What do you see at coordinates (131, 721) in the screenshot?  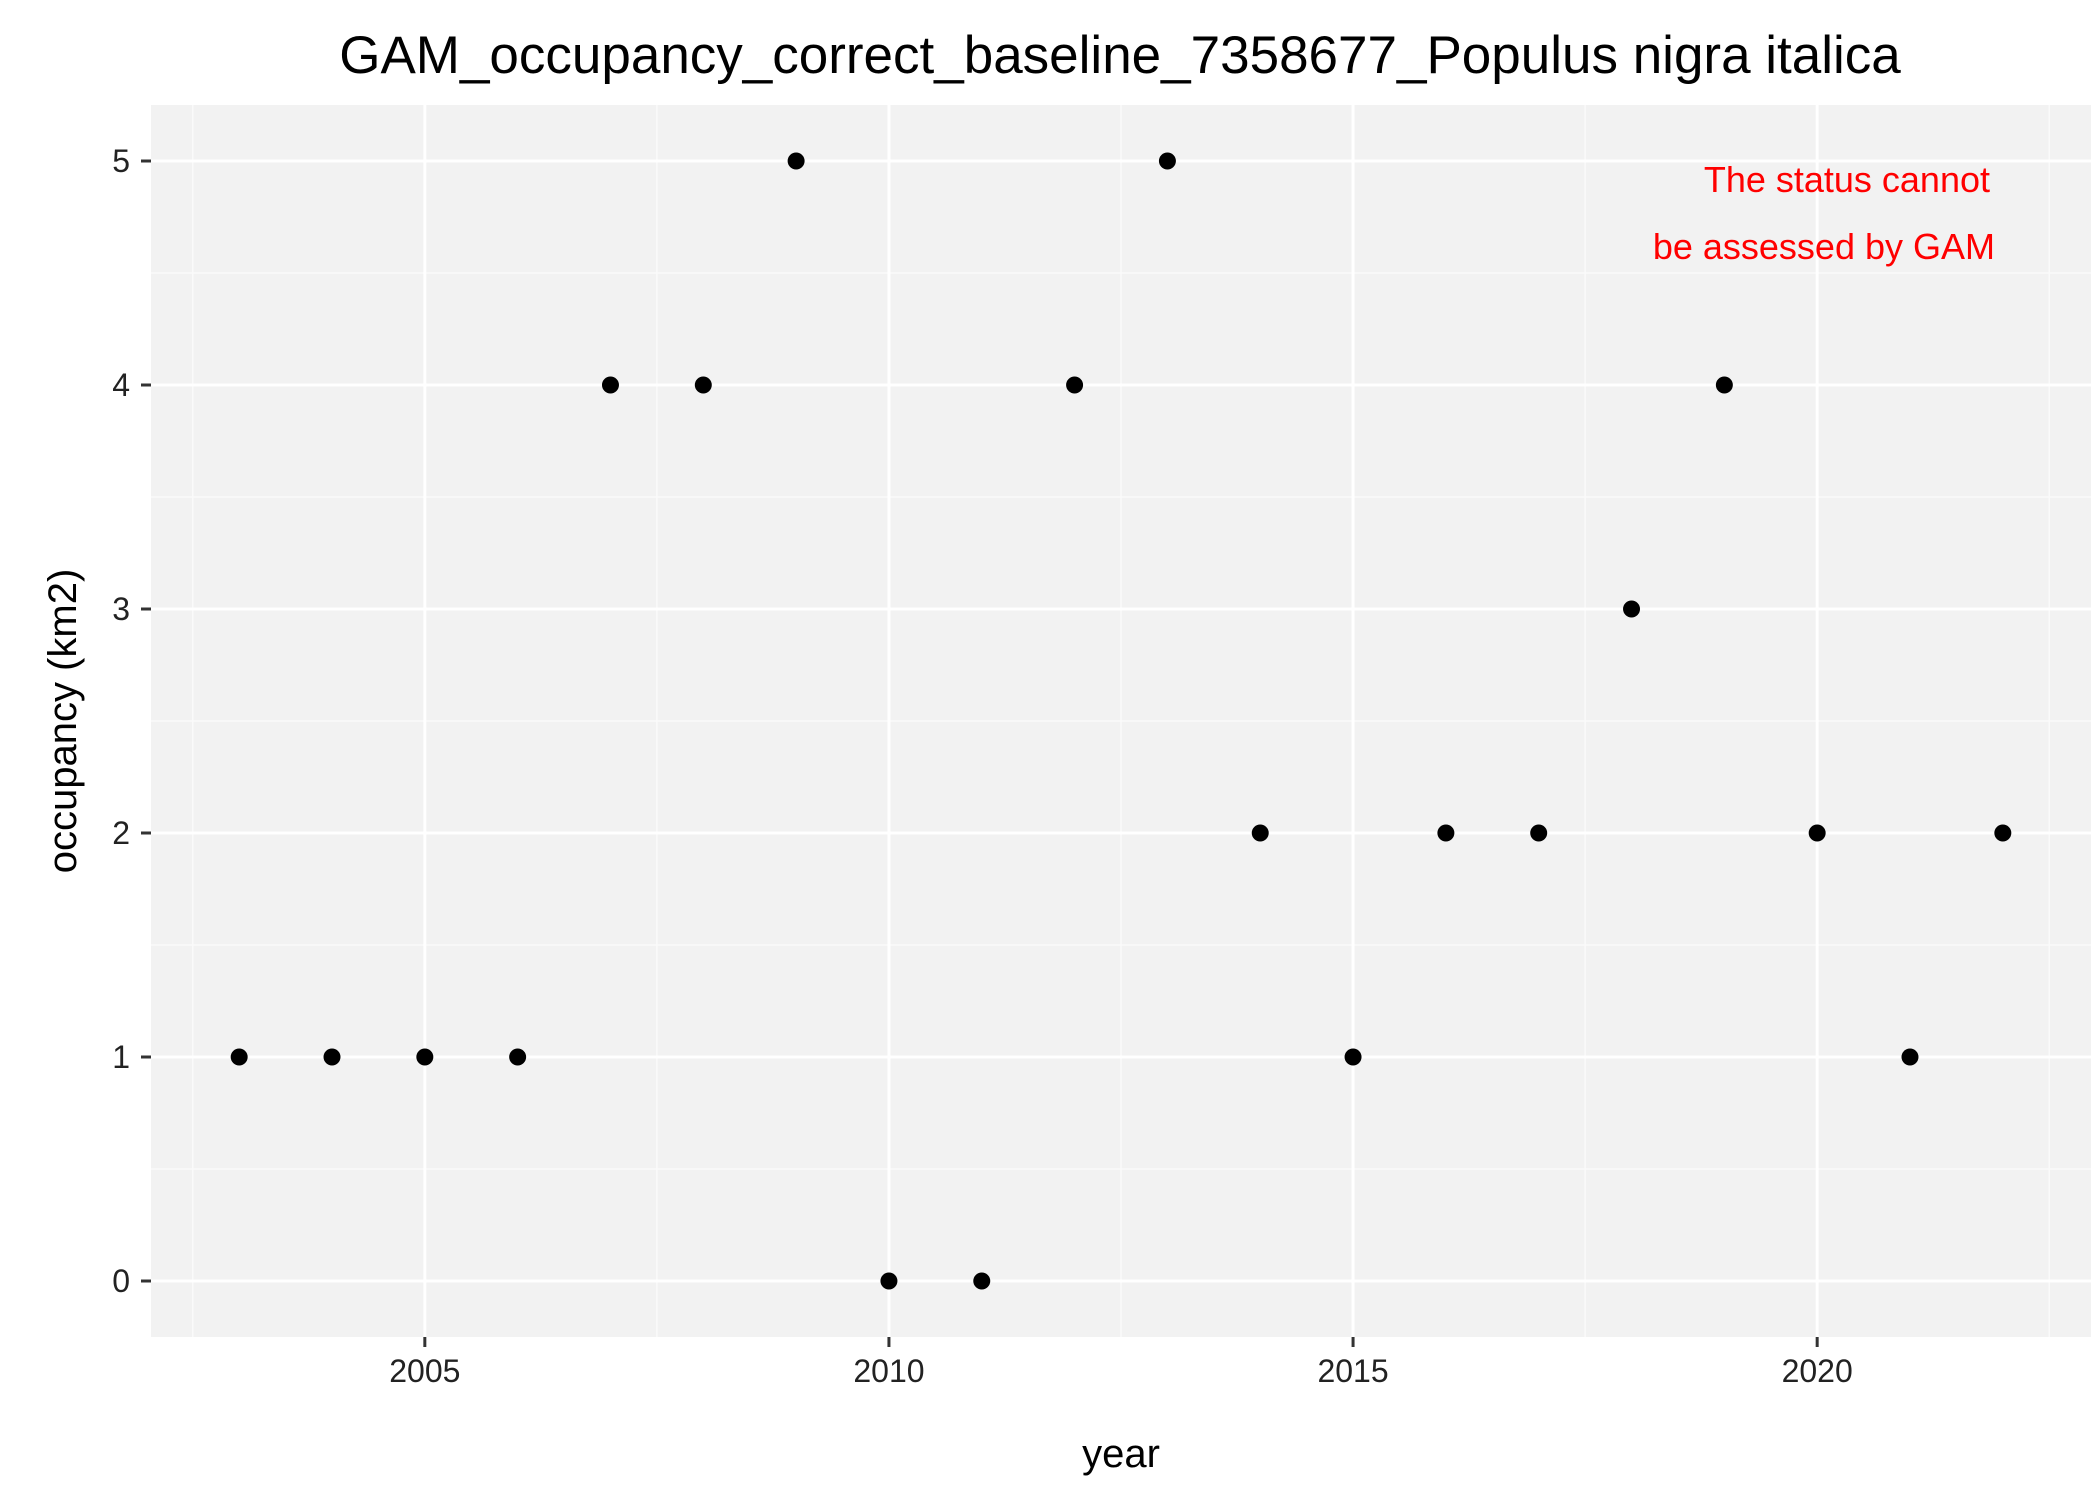 I see `y-axis: 0 1 2 3 4 5` at bounding box center [131, 721].